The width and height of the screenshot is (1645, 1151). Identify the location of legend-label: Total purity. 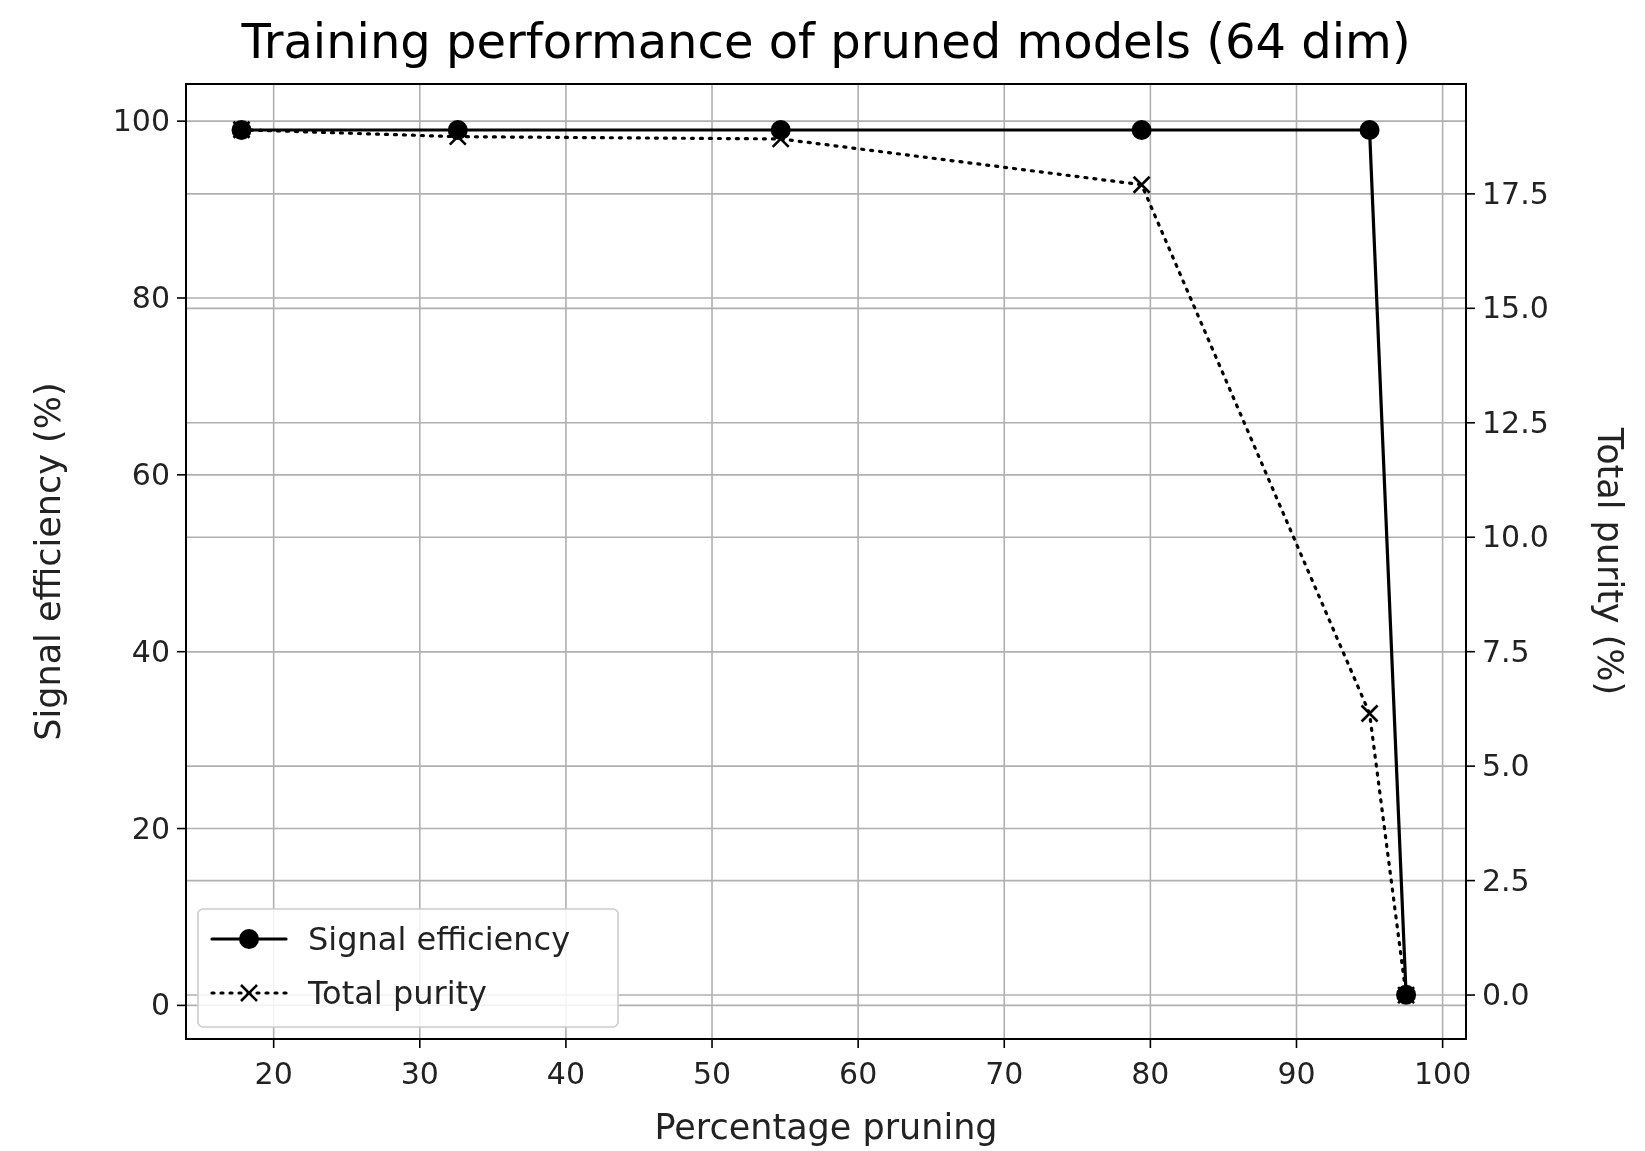
(397, 993).